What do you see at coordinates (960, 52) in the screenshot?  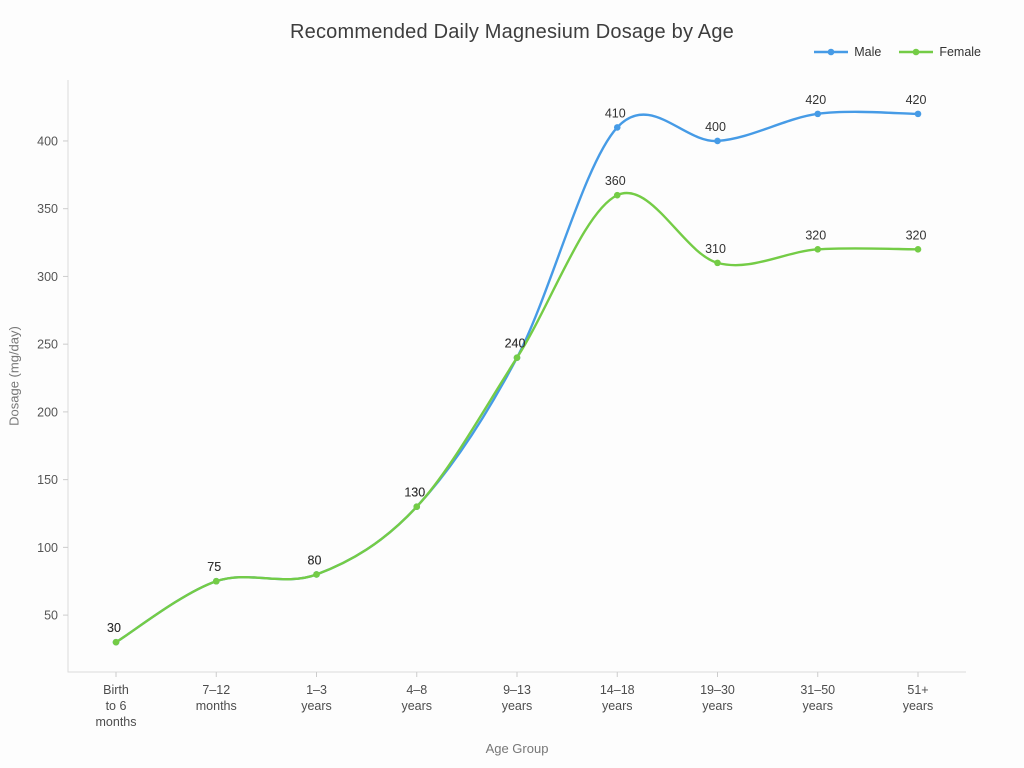 I see `legend-label: Female` at bounding box center [960, 52].